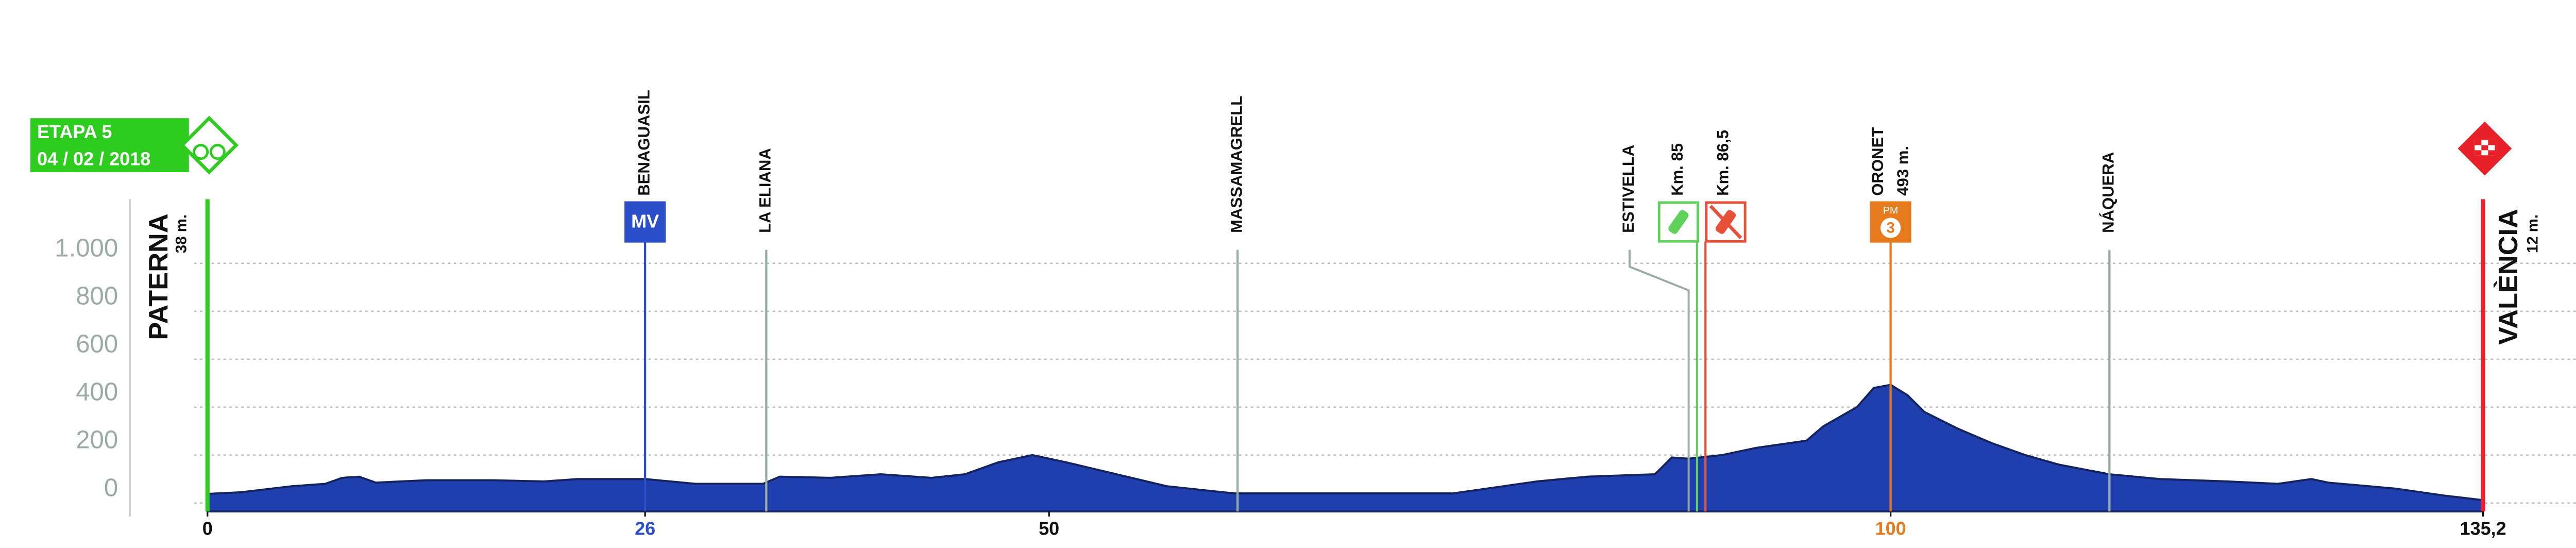 The image size is (2576, 548). I want to click on poi-badge, so click(645, 222).